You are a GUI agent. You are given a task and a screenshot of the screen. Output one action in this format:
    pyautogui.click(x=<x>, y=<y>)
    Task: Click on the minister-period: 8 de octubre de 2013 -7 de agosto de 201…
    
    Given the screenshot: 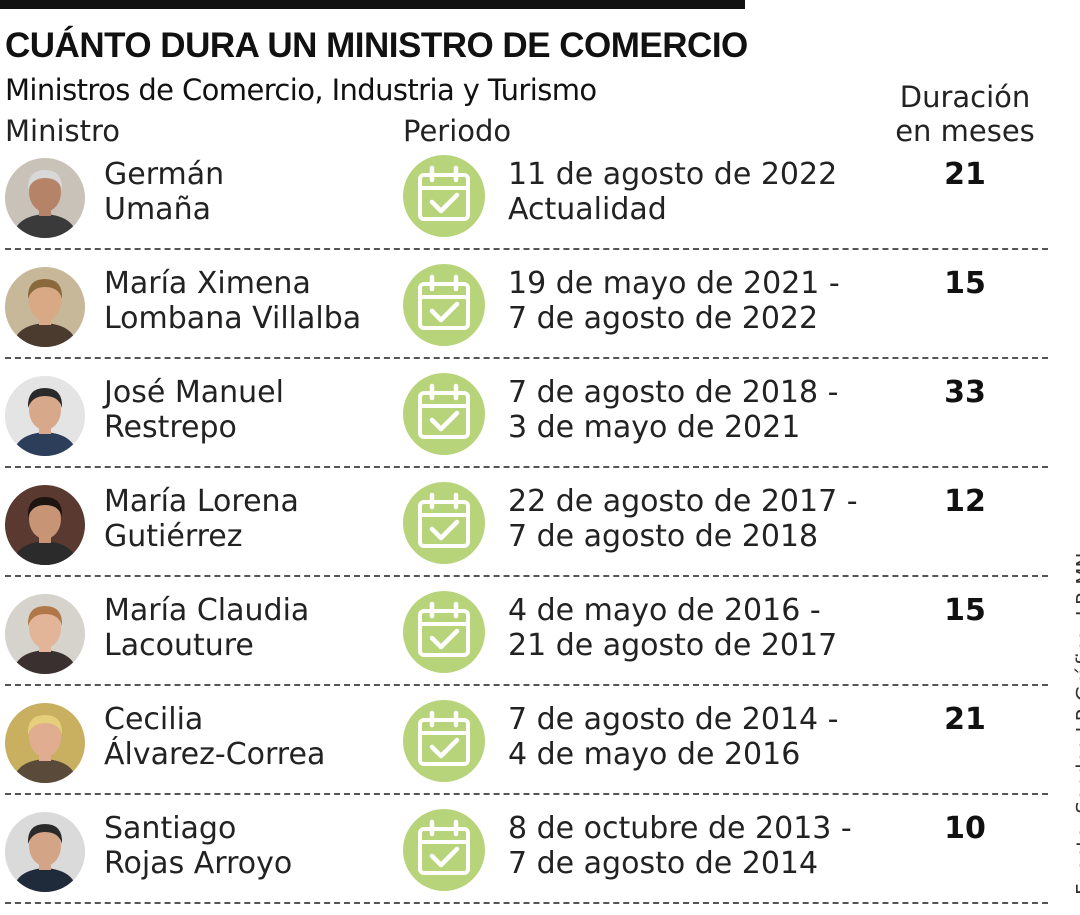 What is the action you would take?
    pyautogui.click(x=680, y=846)
    